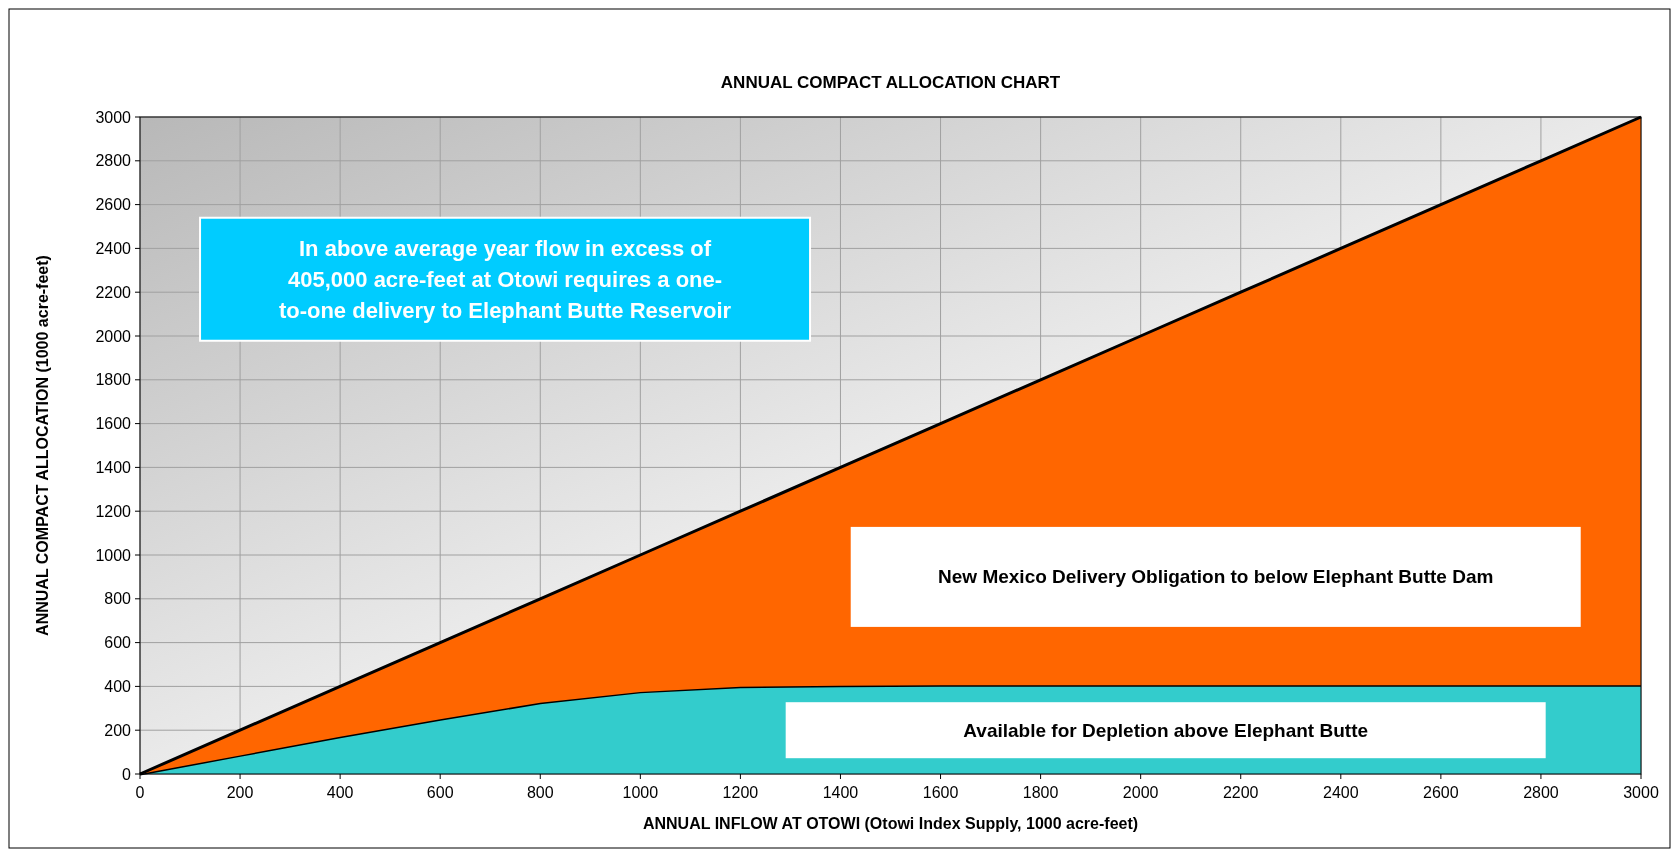 The height and width of the screenshot is (857, 1679). I want to click on y-tick-label: 200, so click(118, 730).